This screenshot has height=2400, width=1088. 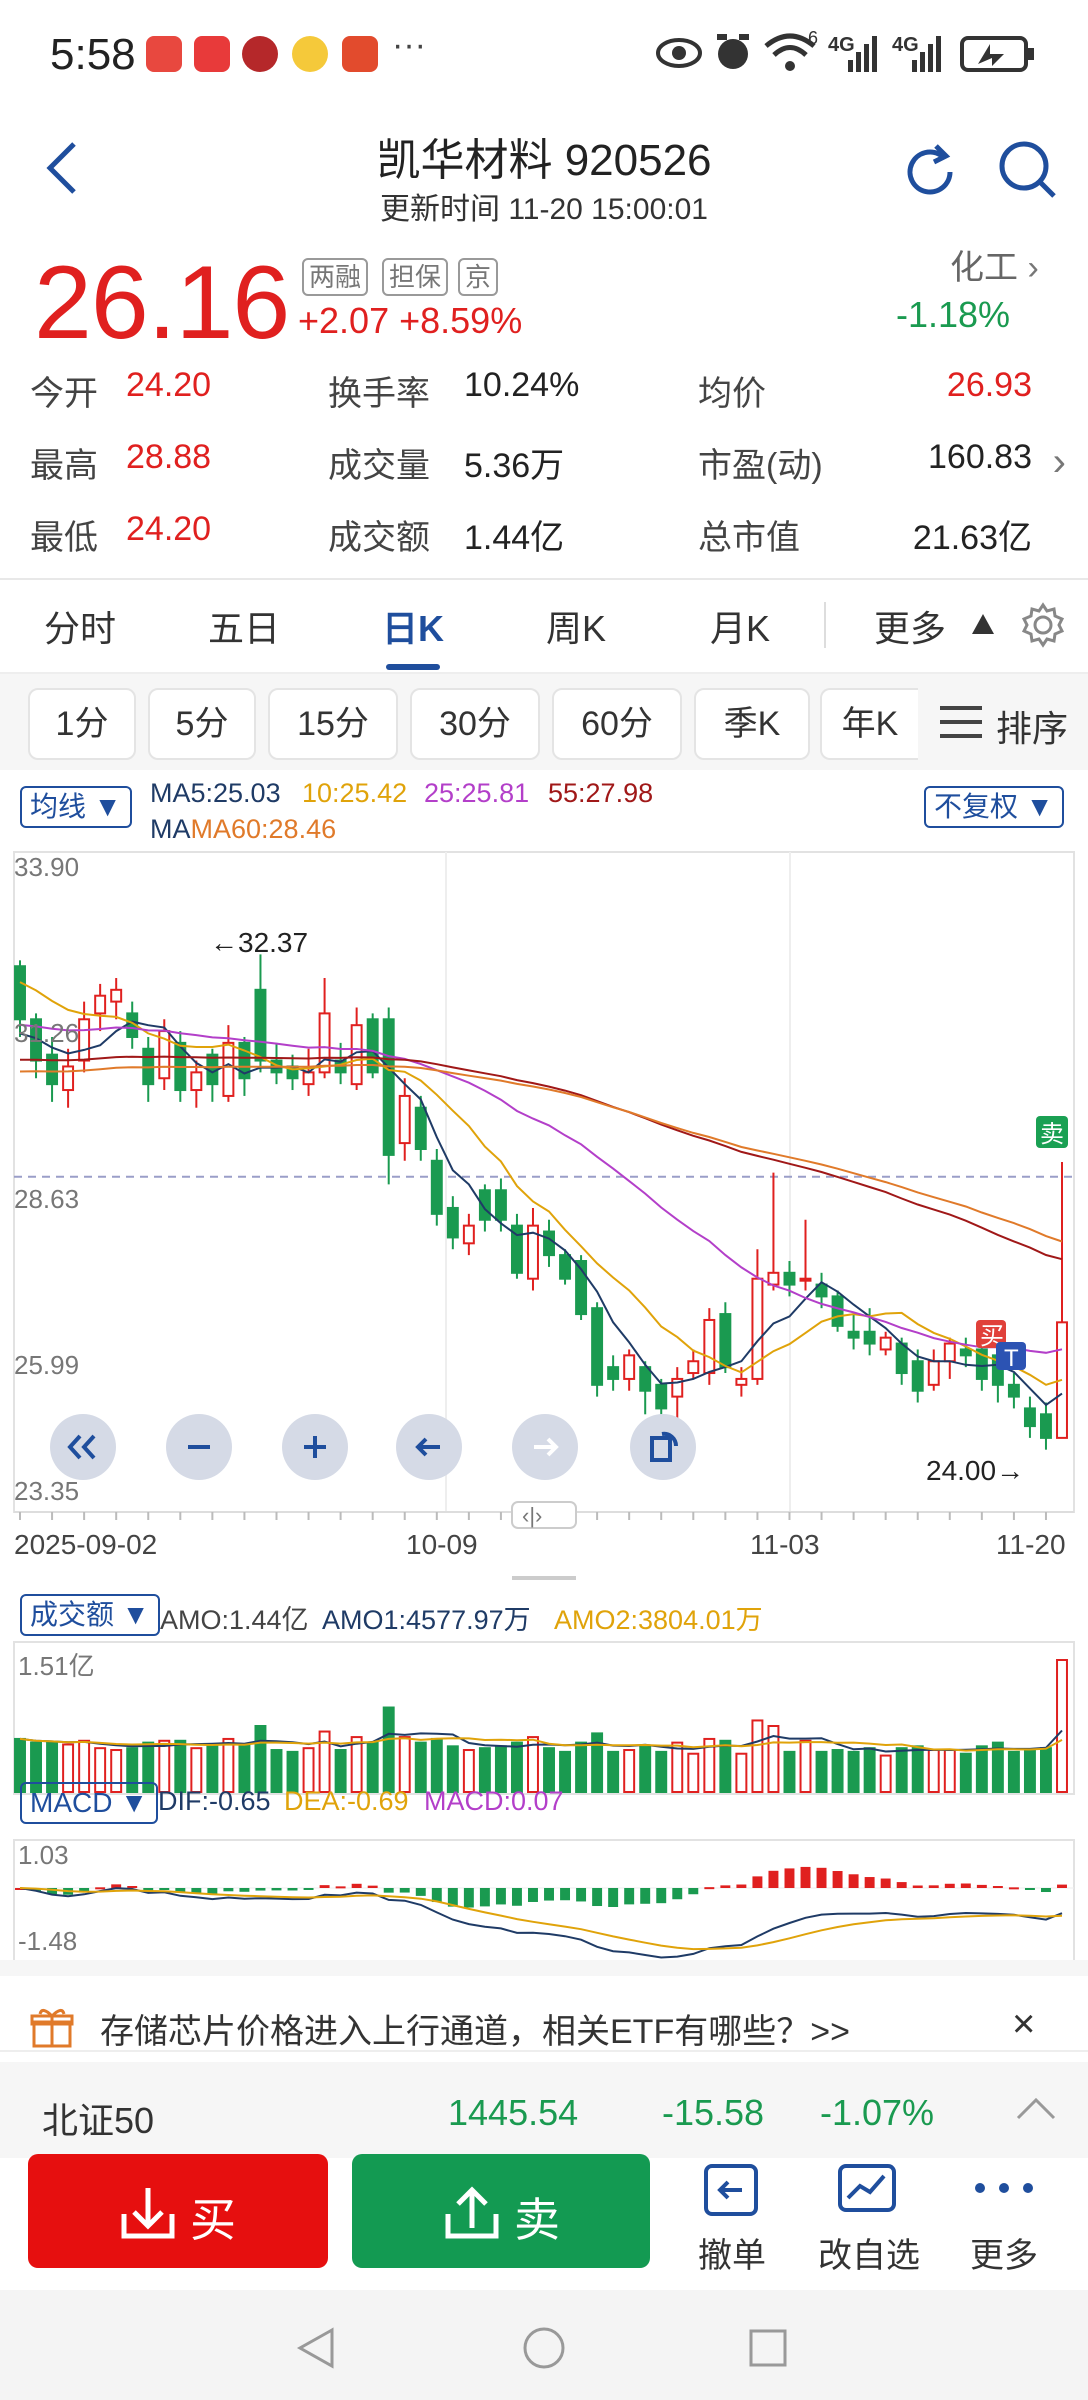 I want to click on car-app-icon, so click(x=260, y=54).